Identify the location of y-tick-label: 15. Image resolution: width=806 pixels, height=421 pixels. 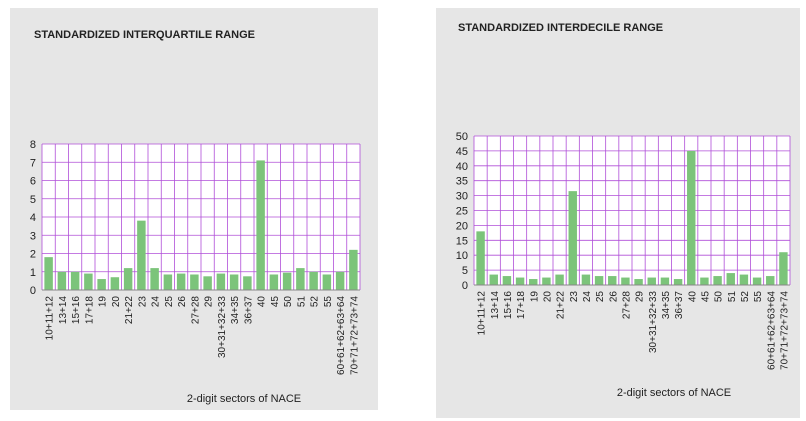
(462, 241).